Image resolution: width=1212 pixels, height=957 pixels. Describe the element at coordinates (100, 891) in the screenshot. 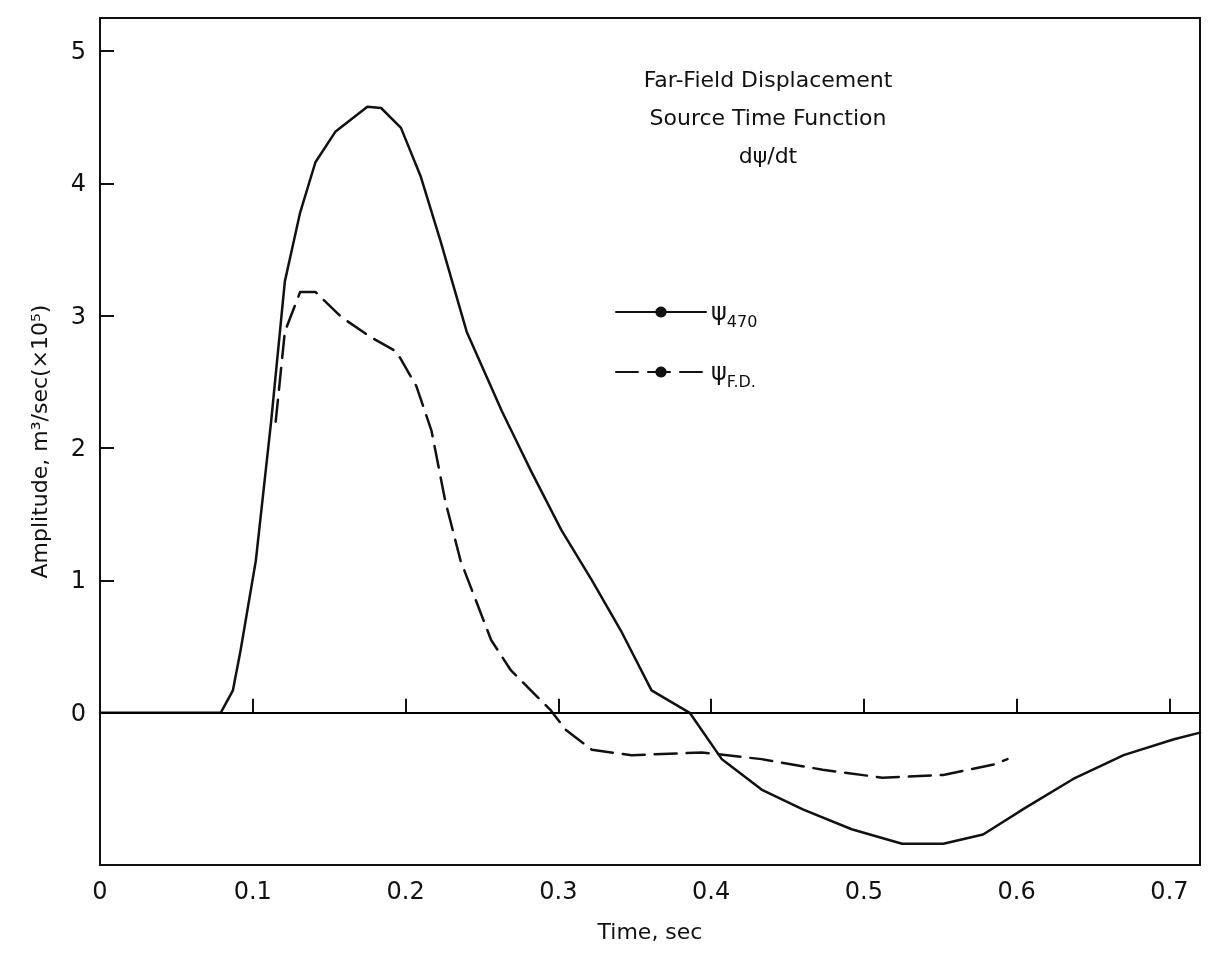

I see `x-tick-label: 0` at that location.